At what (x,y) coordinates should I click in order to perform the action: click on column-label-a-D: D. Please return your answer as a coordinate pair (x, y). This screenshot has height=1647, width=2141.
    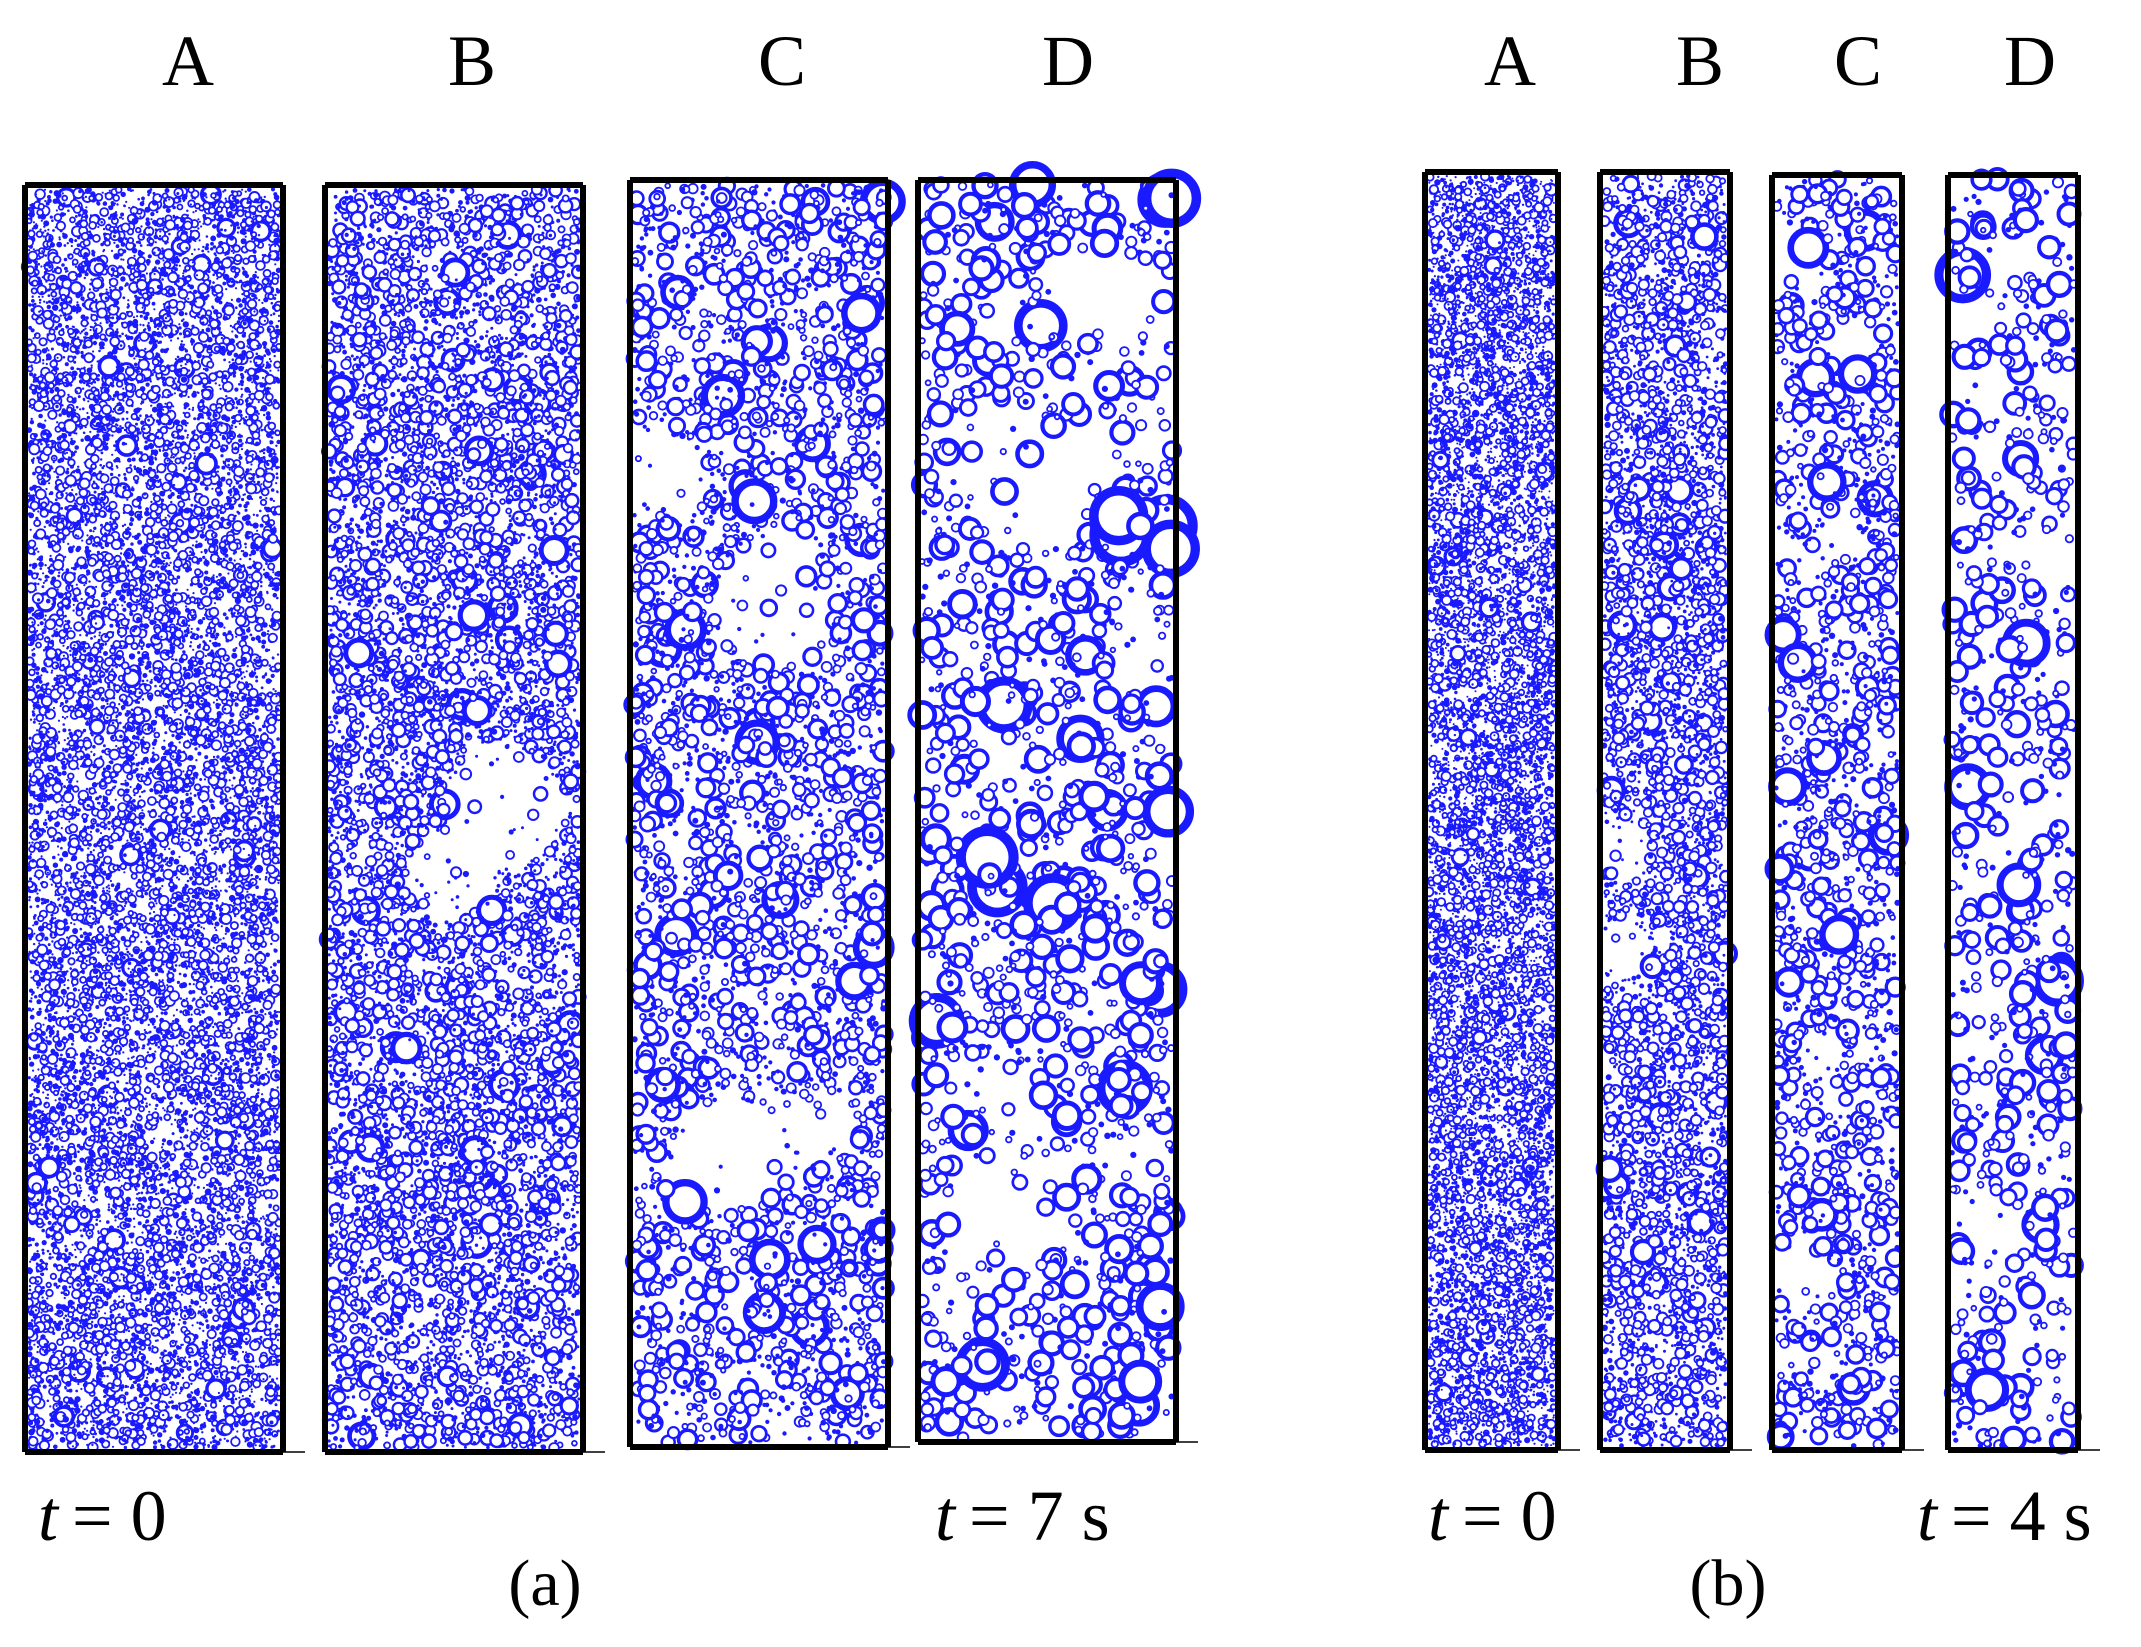
    Looking at the image, I should click on (1068, 61).